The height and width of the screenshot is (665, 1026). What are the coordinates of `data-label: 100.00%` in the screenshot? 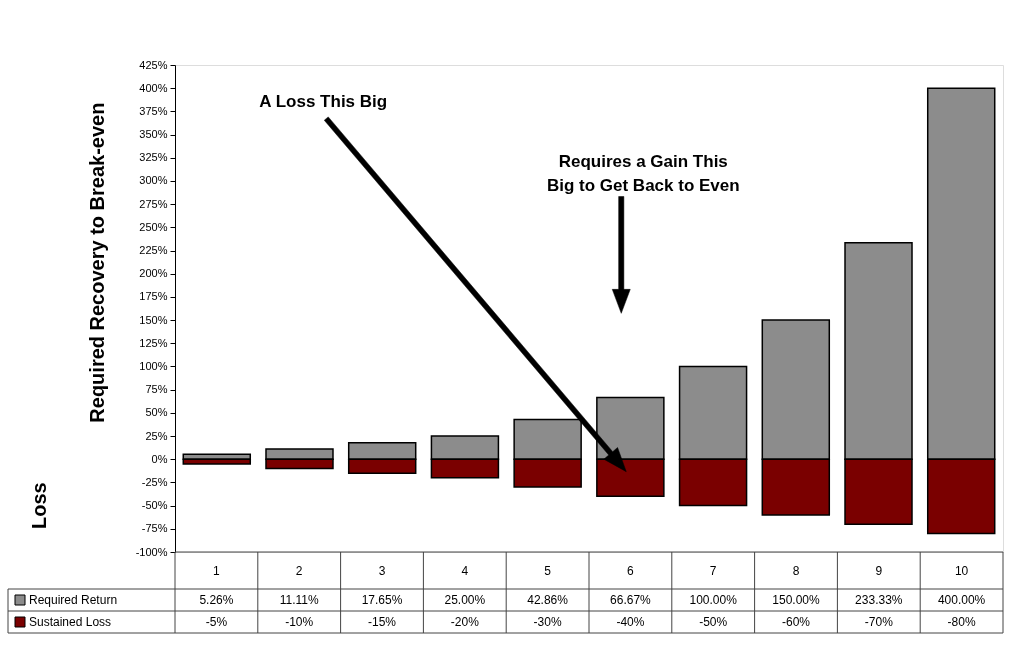 It's located at (713, 600).